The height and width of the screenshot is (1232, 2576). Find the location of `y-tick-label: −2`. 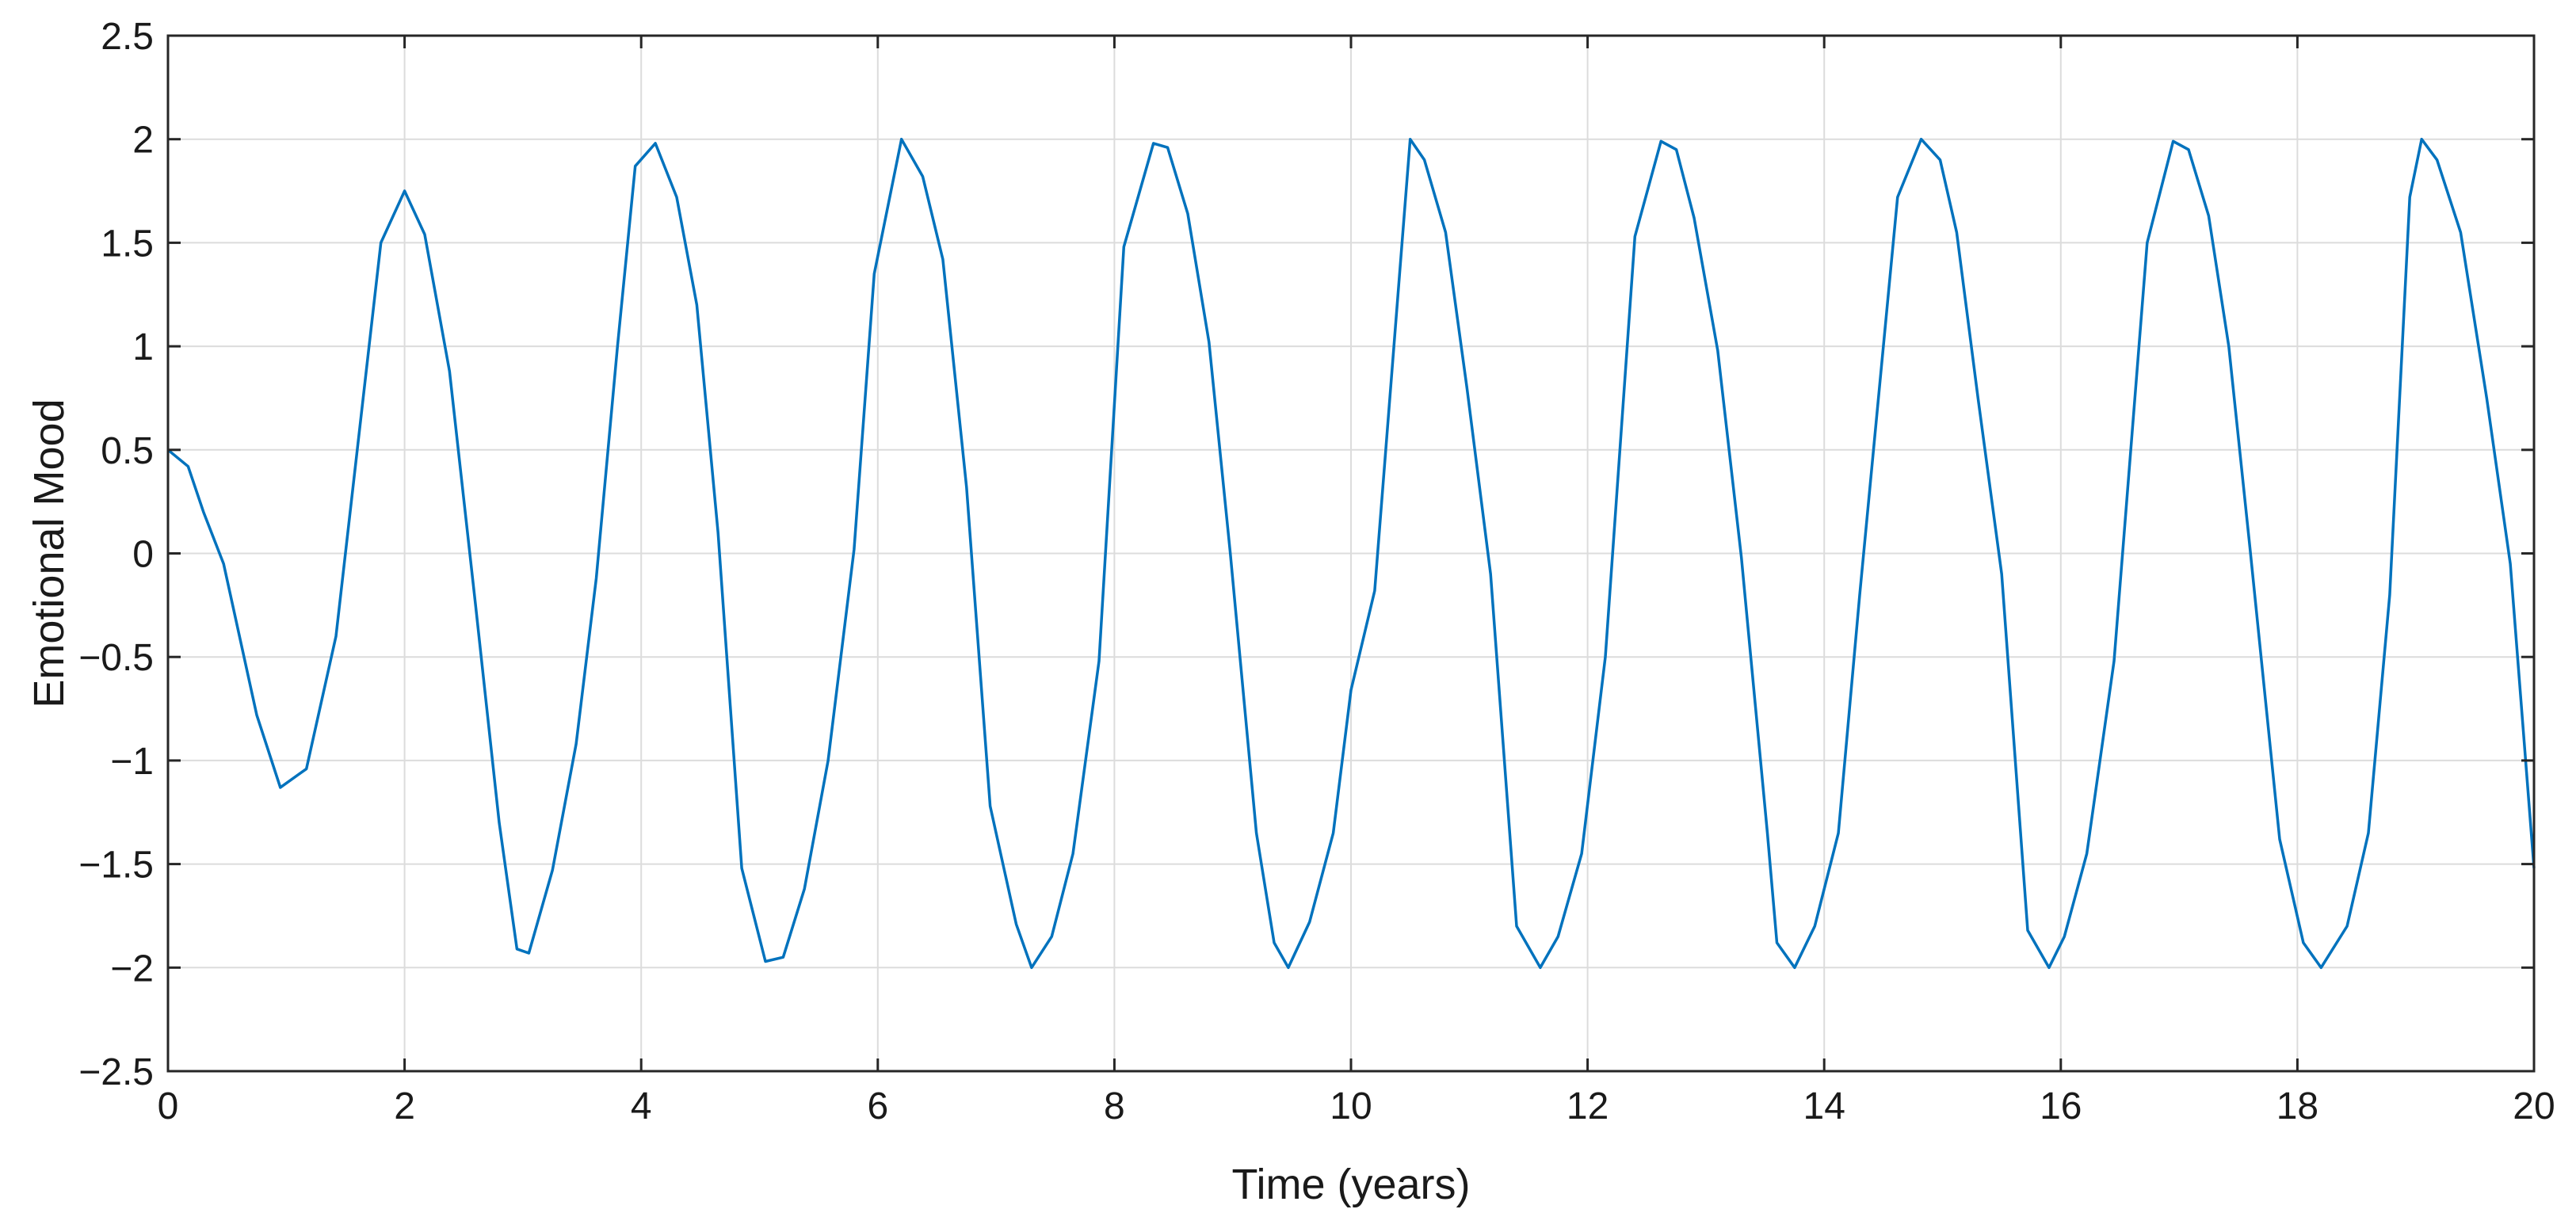

y-tick-label: −2 is located at coordinates (132, 969).